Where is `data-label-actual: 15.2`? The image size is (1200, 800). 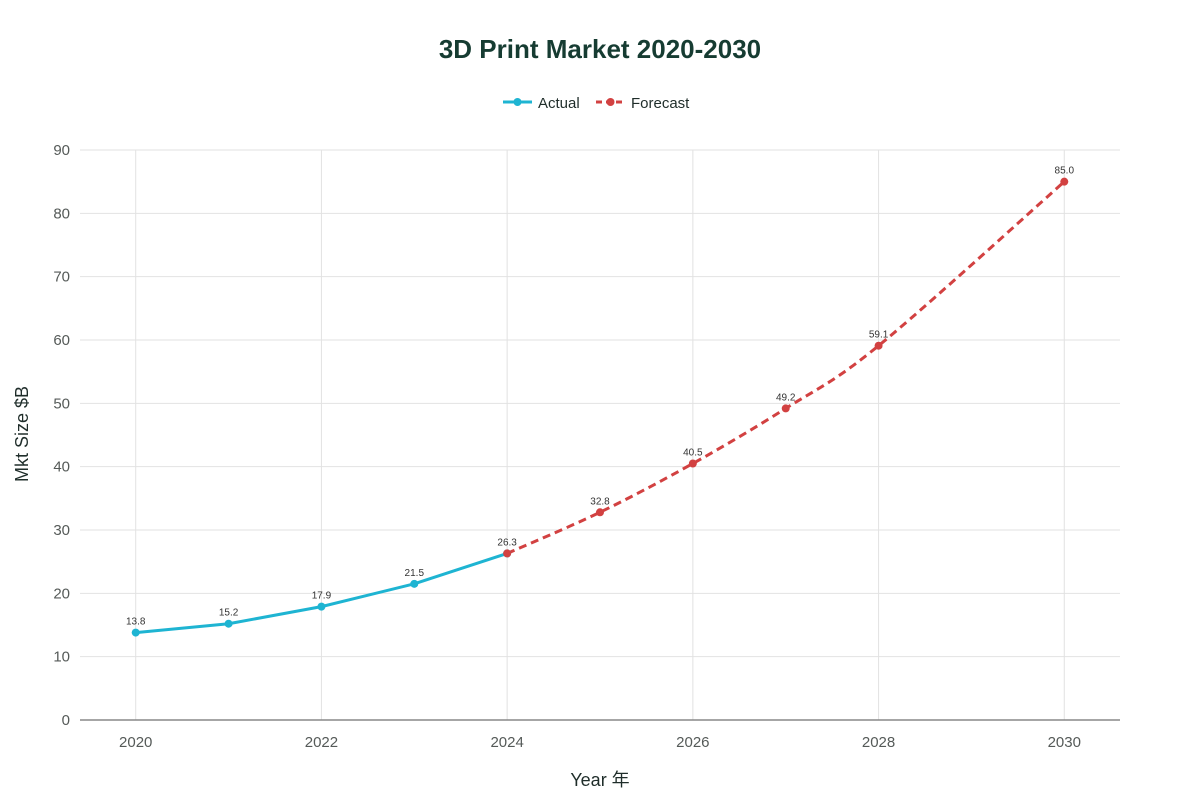 data-label-actual: 15.2 is located at coordinates (229, 613).